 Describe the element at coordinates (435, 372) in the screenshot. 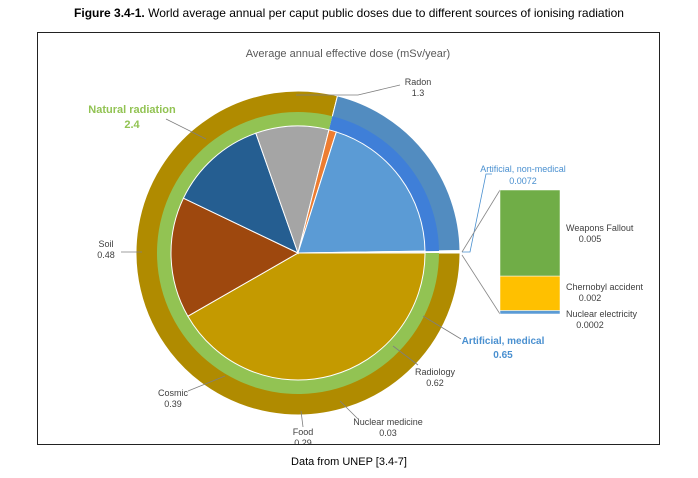

I see `label-radiology: Radiology` at that location.